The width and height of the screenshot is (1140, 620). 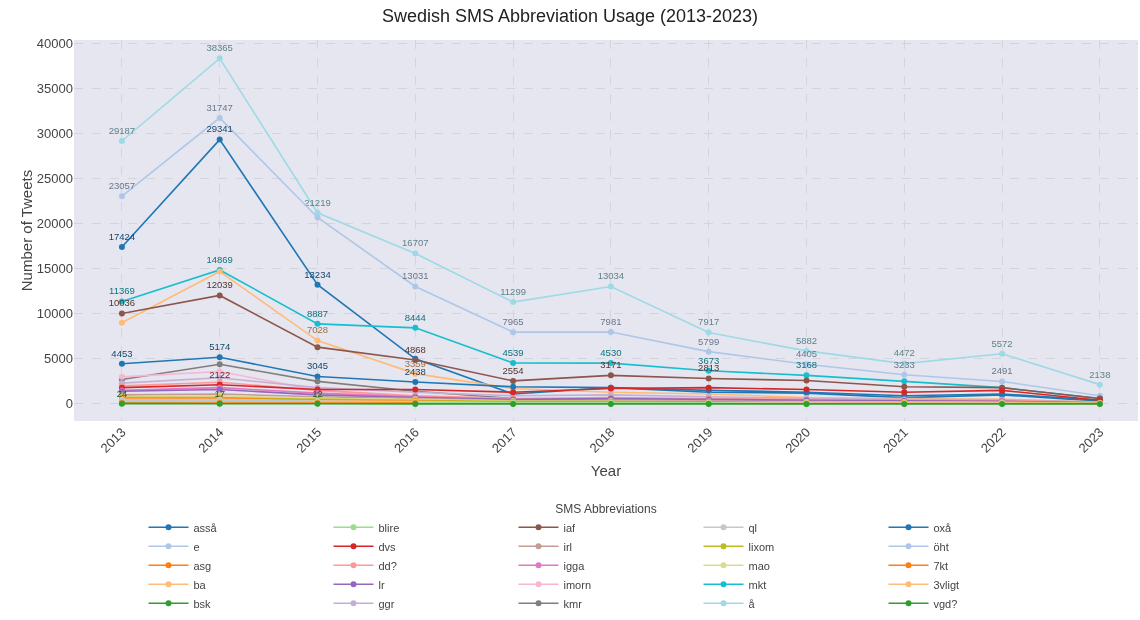 What do you see at coordinates (317, 313) in the screenshot?
I see `data-label: 8887` at bounding box center [317, 313].